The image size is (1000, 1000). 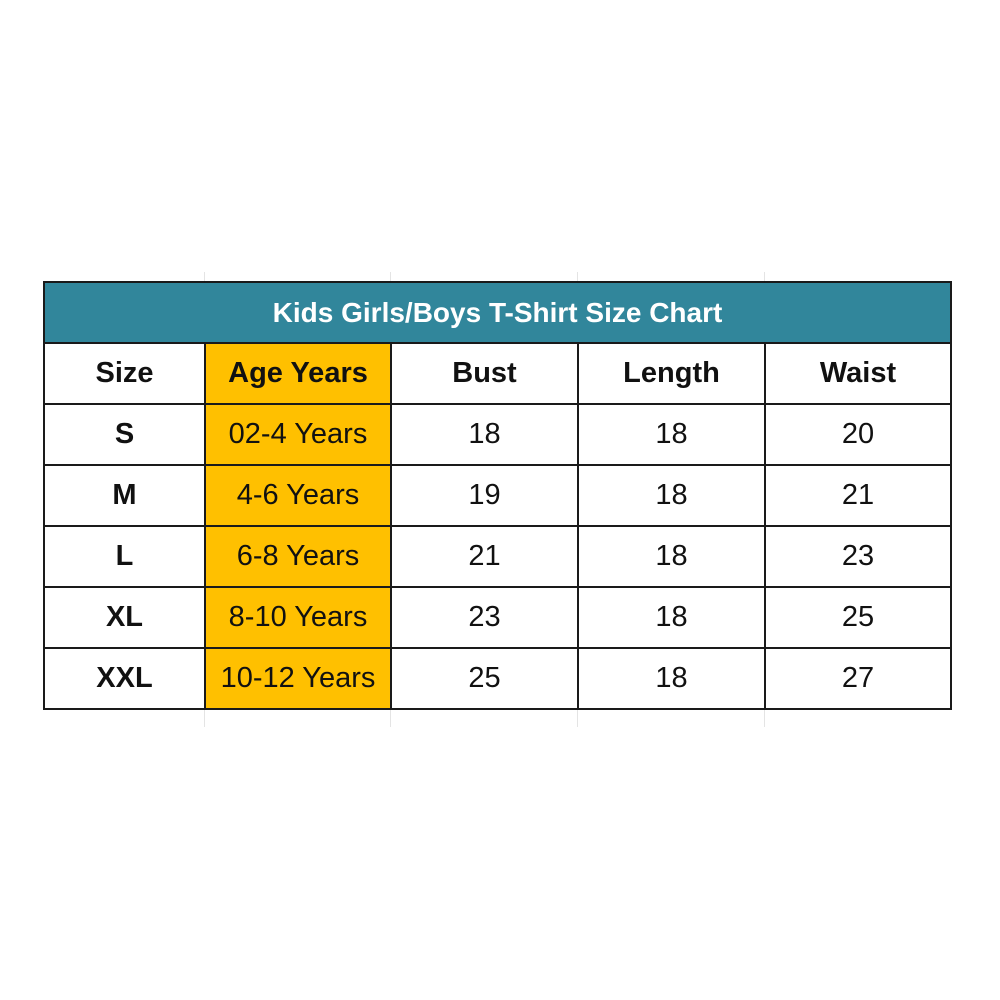 I want to click on age-cell: 6-8 Years, so click(x=298, y=556).